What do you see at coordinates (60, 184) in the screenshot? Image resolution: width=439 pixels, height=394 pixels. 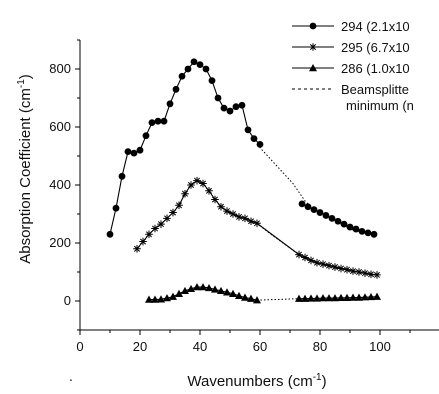 I see `y-tick-label: 400` at bounding box center [60, 184].